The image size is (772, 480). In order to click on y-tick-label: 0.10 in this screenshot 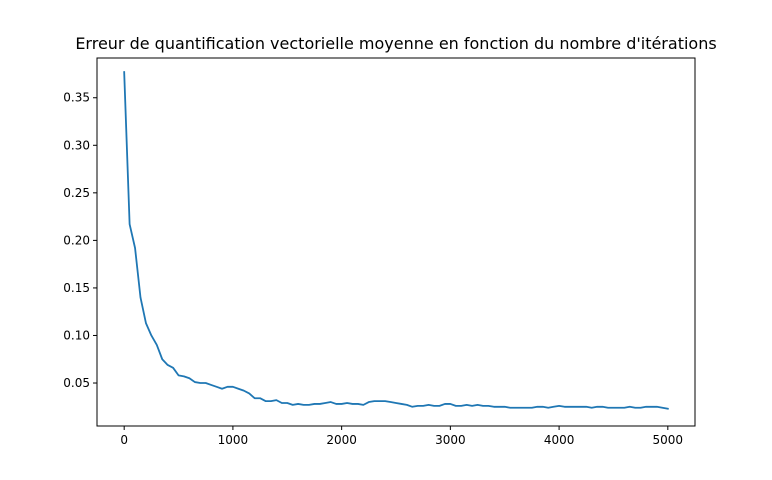, I will do `click(76, 335)`.